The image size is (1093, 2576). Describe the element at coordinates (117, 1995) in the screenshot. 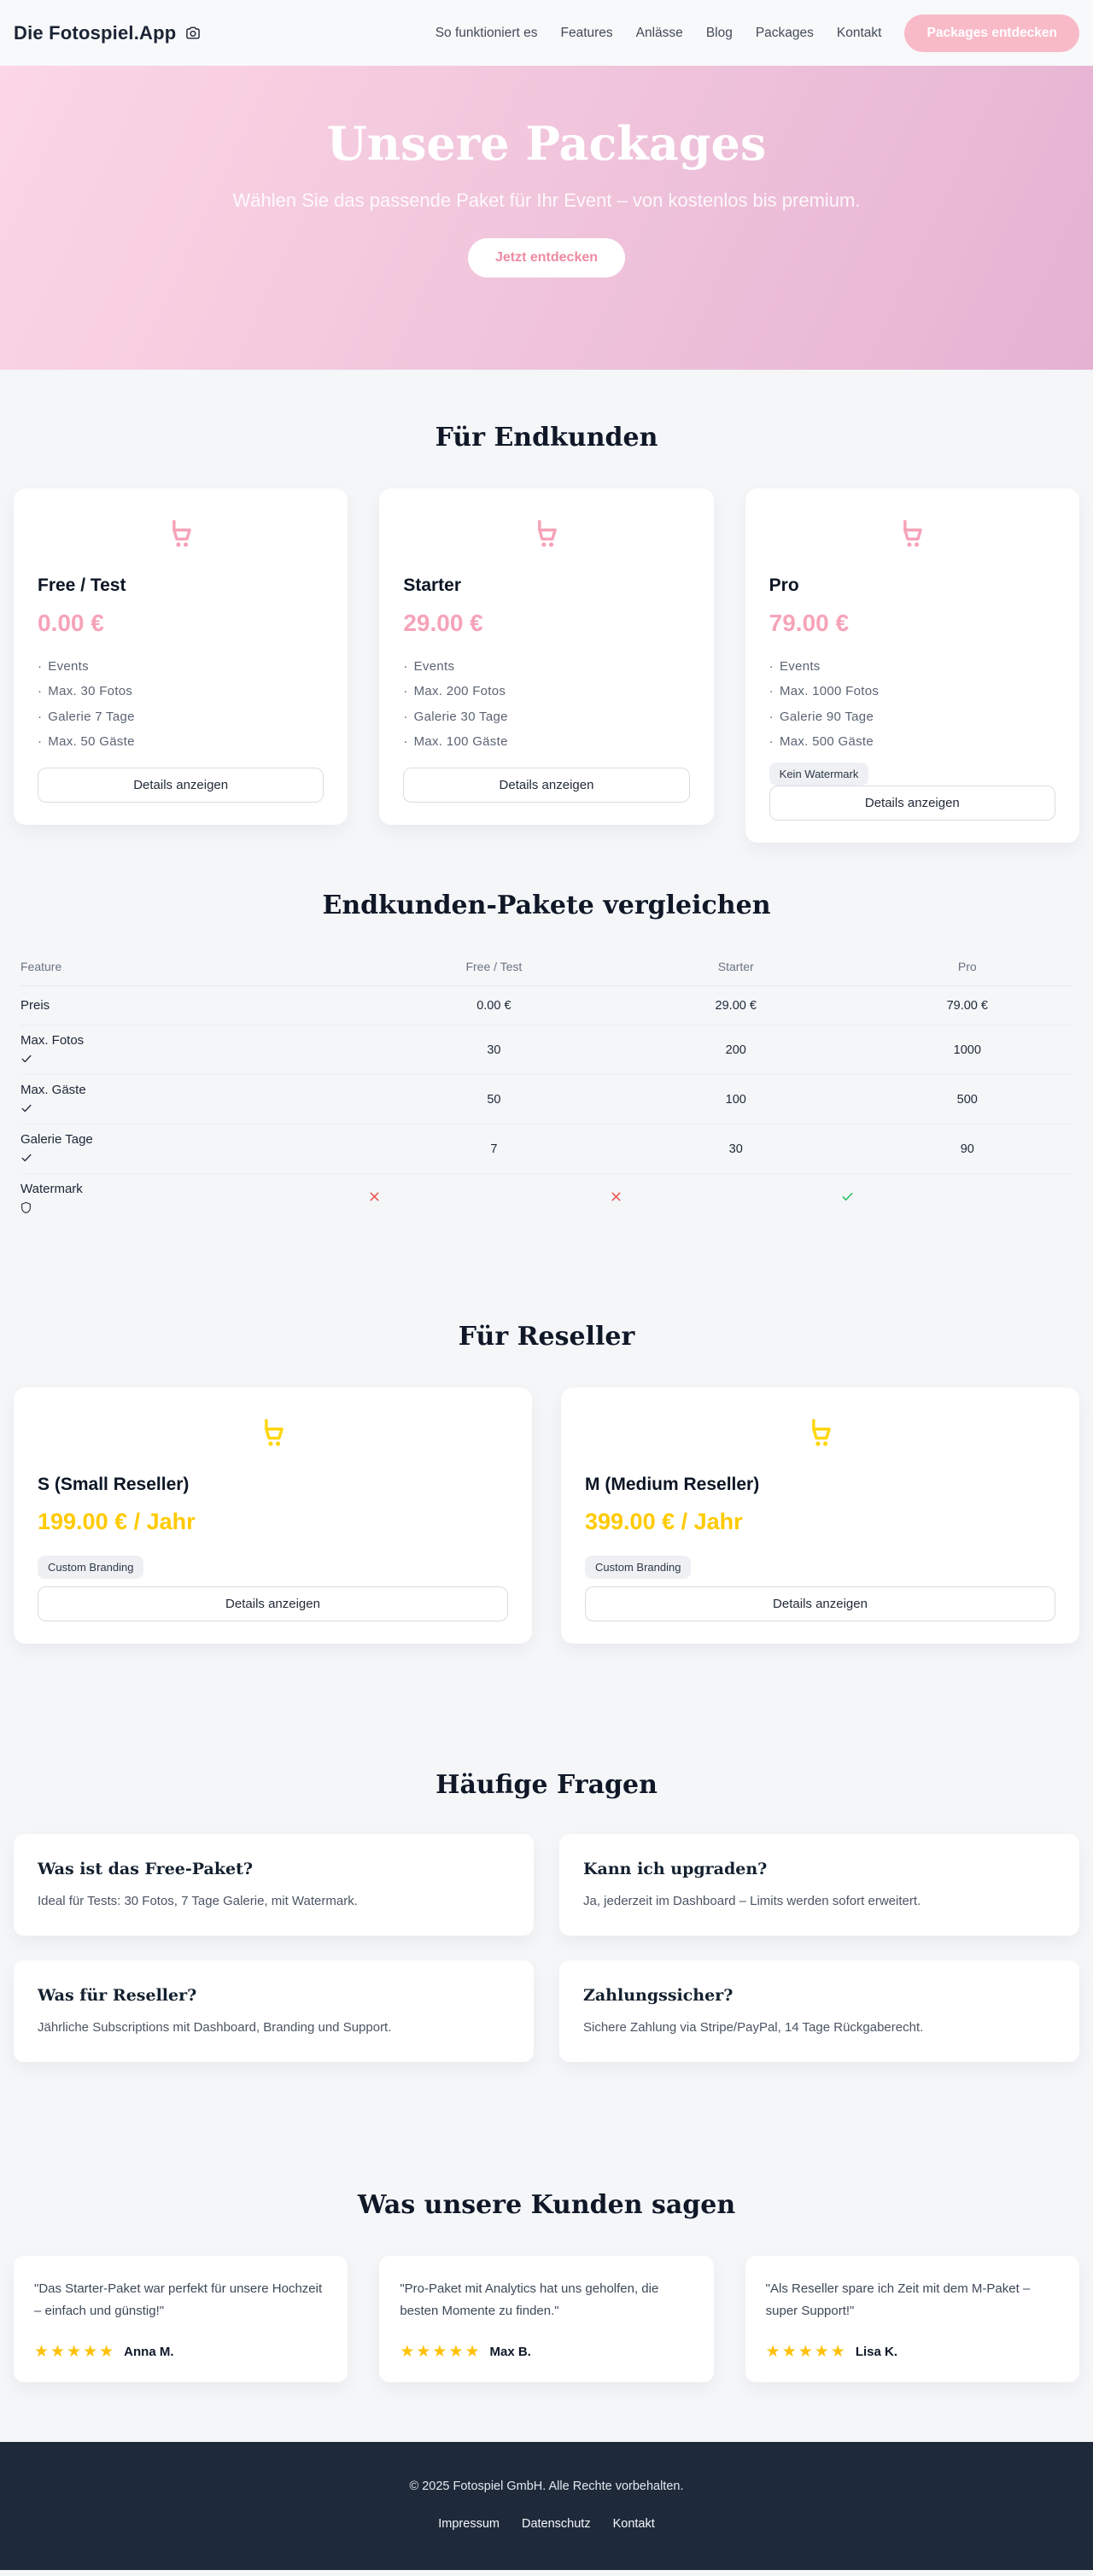

I see `faq-question: Was für Reseller?` at that location.